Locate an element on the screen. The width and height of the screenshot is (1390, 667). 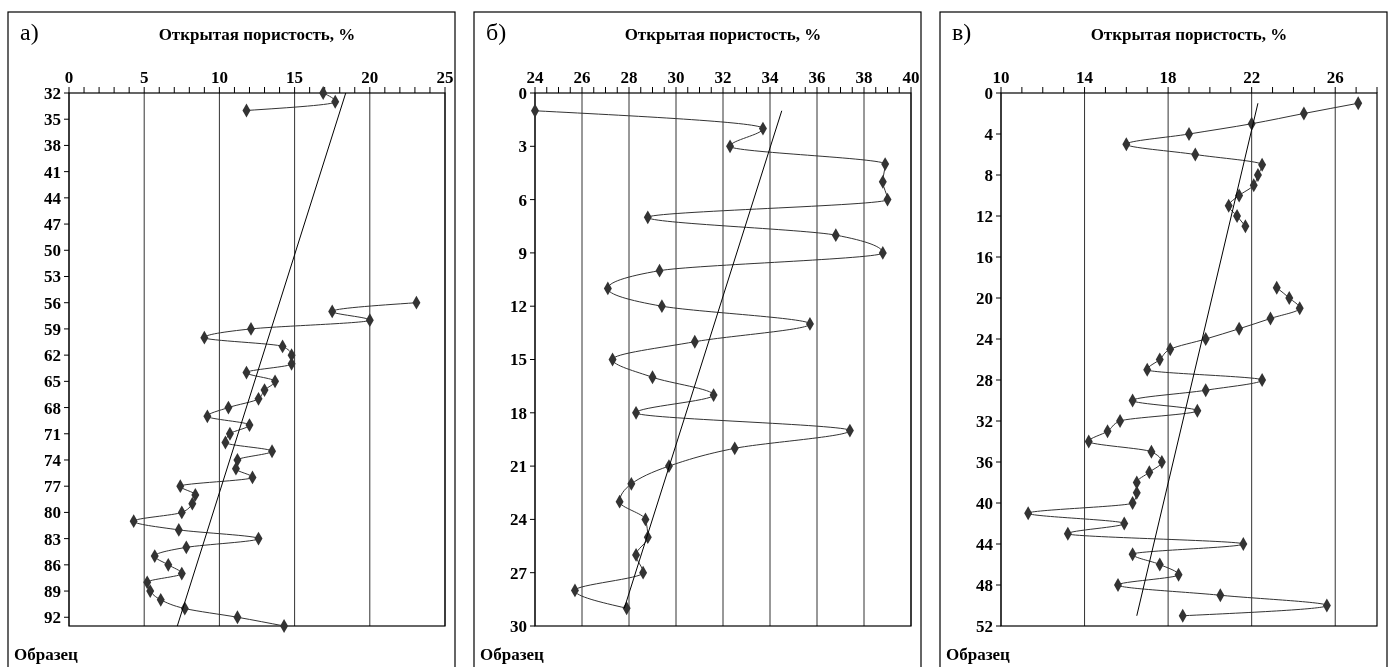
chart-title: в) is located at coordinates (962, 32).